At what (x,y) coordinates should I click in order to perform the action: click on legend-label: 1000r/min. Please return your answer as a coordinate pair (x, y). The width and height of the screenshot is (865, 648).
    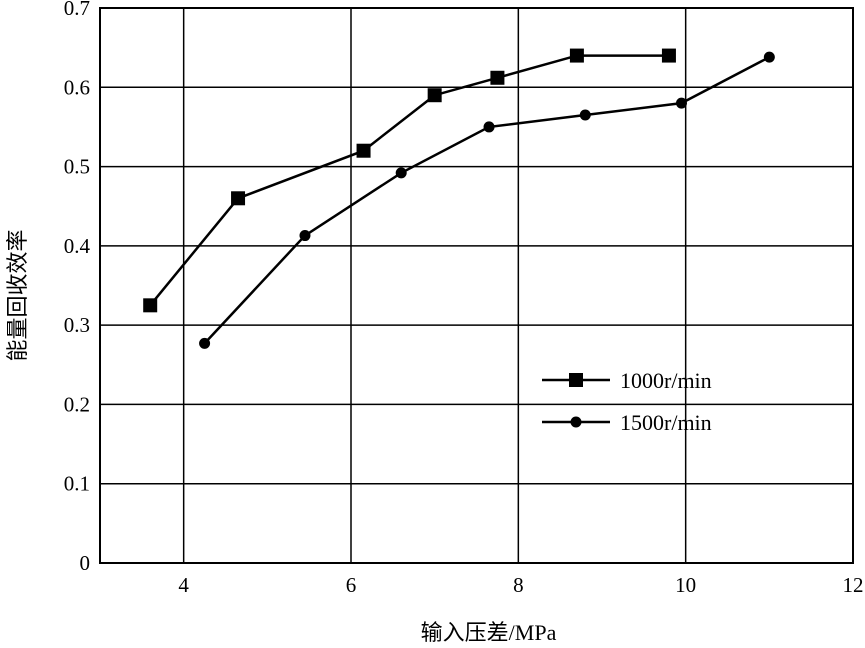
    Looking at the image, I should click on (666, 380).